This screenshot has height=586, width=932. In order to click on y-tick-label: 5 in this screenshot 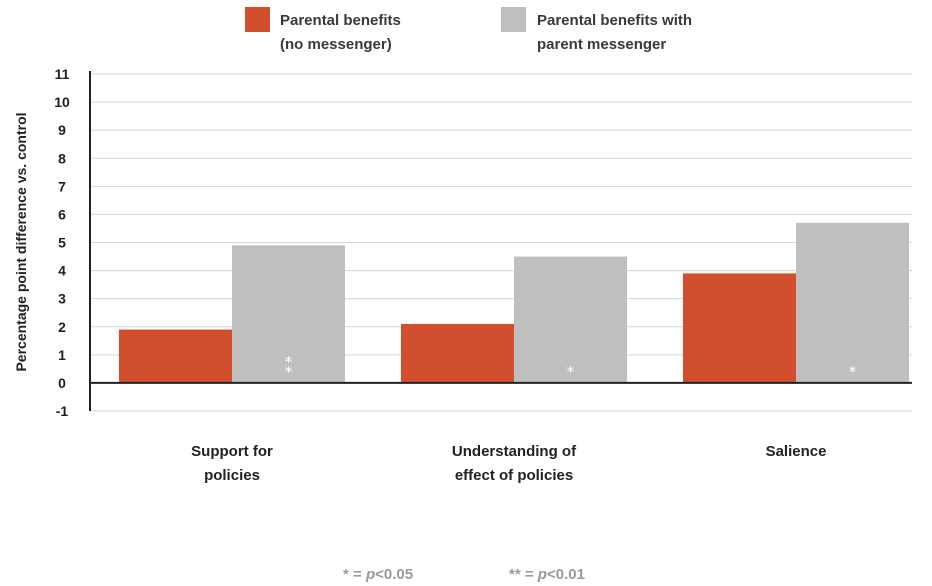, I will do `click(62, 243)`.